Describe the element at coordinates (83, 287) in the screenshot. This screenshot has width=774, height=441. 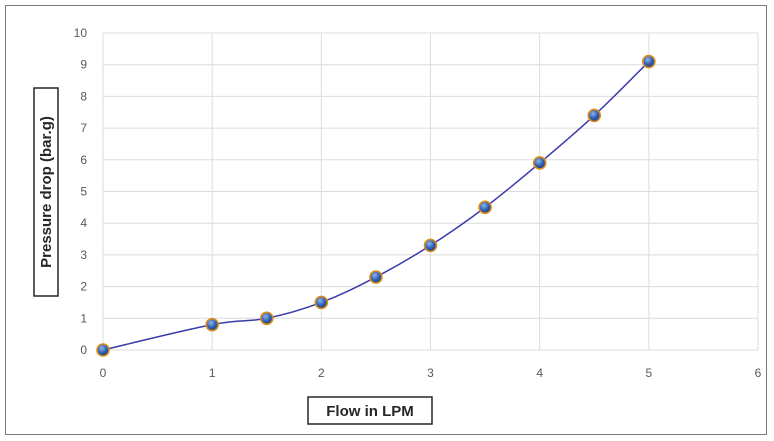
I see `y-tick-label: 2` at that location.